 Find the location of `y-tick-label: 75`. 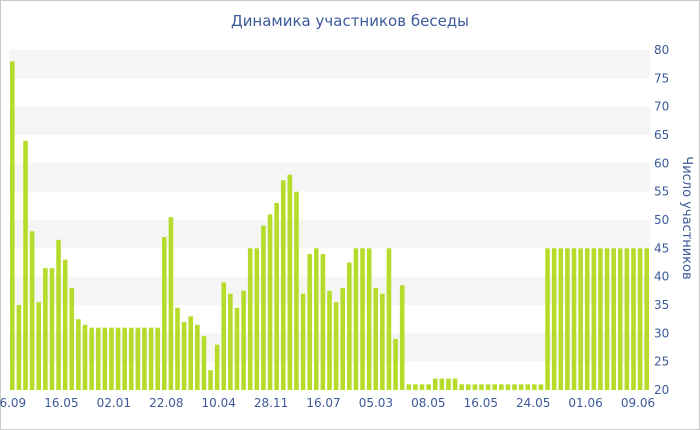

y-tick-label: 75 is located at coordinates (661, 78).